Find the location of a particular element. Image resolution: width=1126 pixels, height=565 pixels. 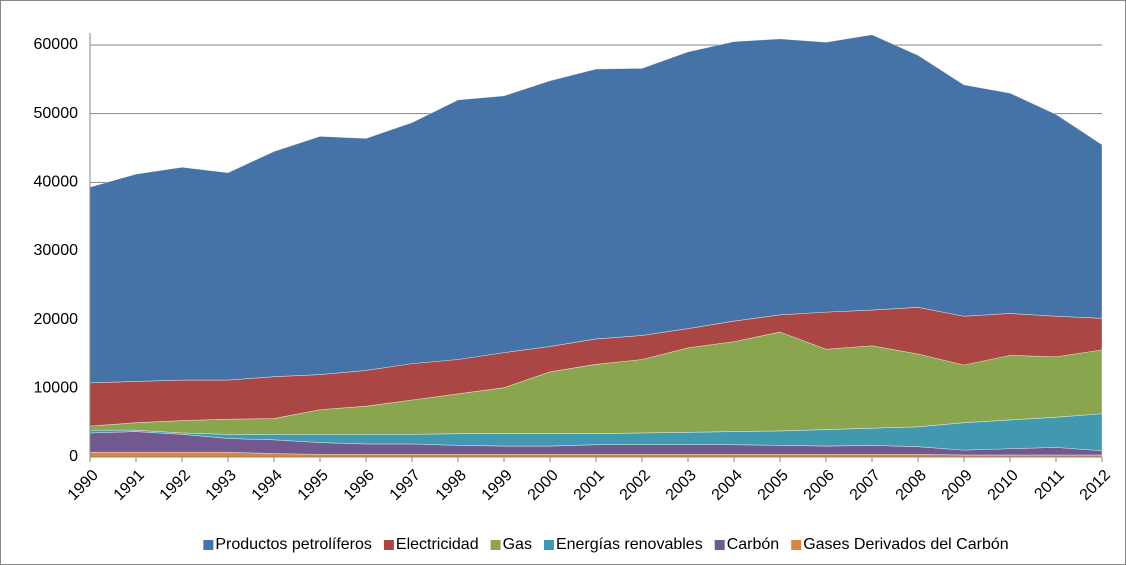

legend-label: Productos petrolíferos is located at coordinates (293, 544).